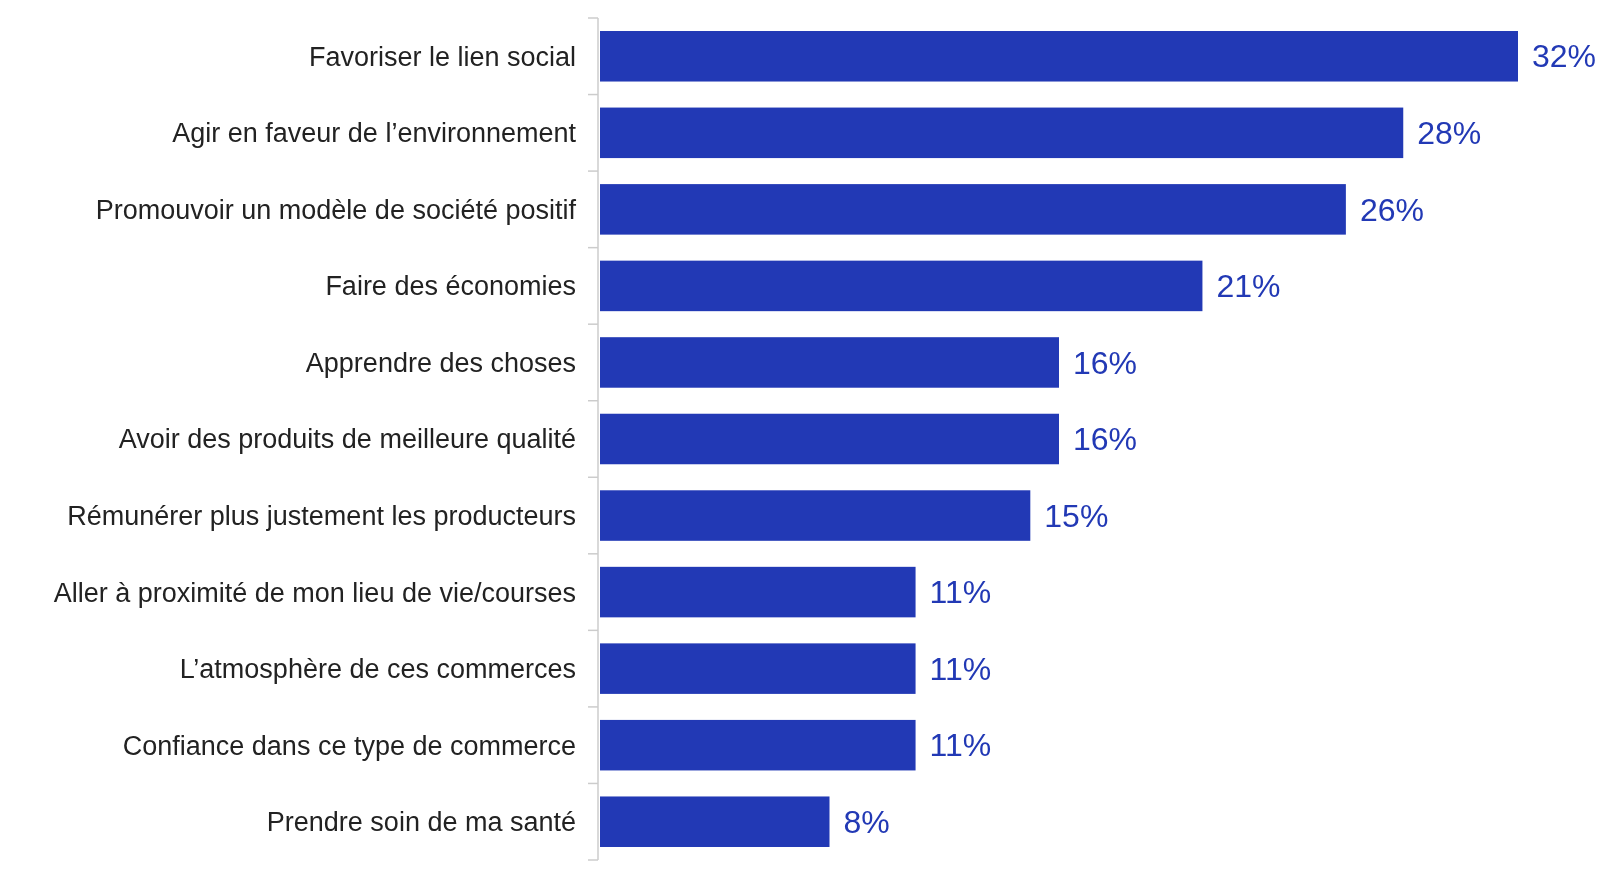 The width and height of the screenshot is (1619, 879). What do you see at coordinates (440, 362) in the screenshot?
I see `y-tick-label: Apprendre des choses` at bounding box center [440, 362].